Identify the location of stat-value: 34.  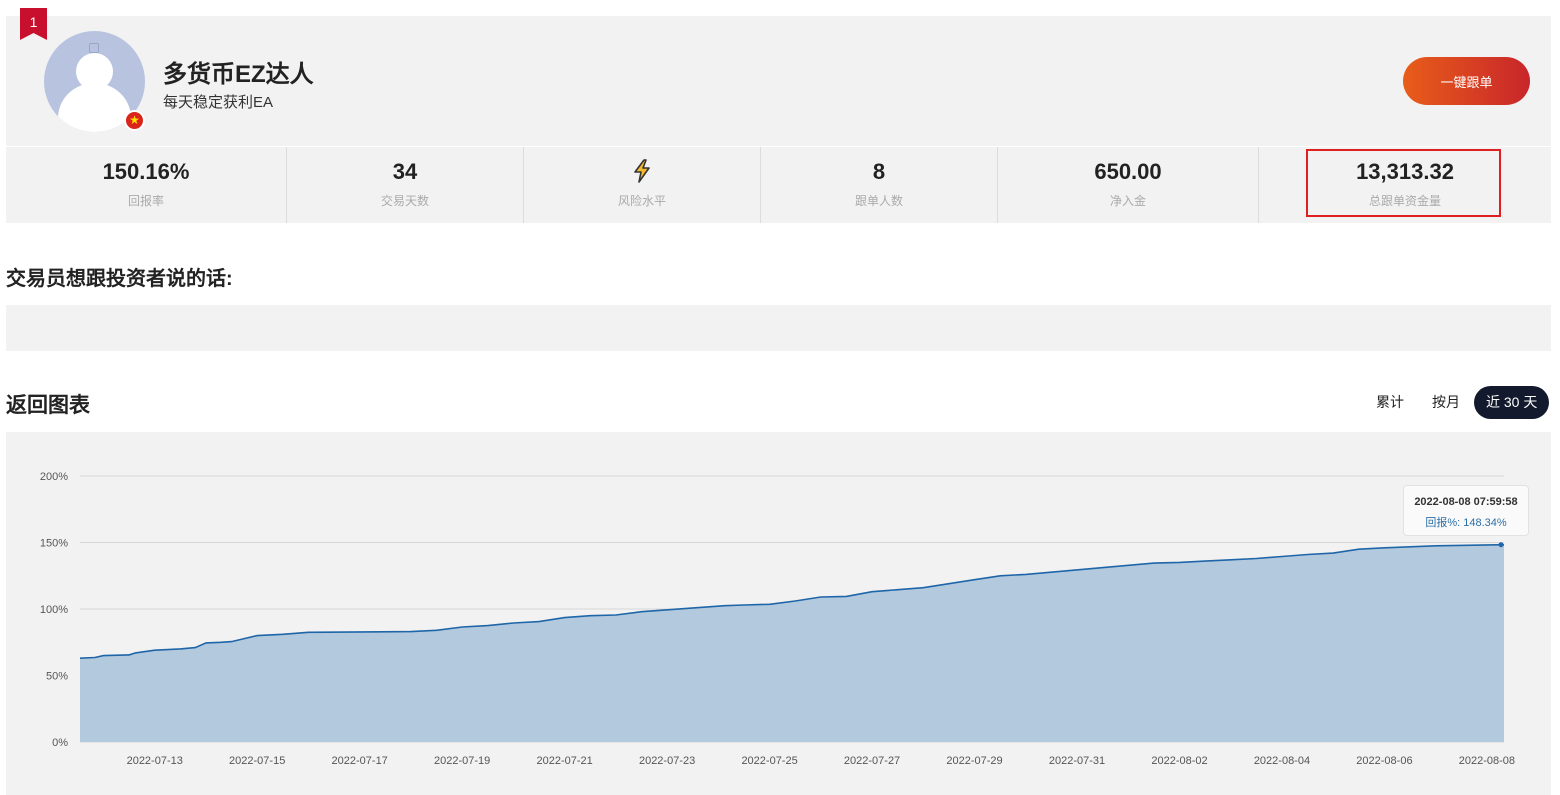
(405, 171).